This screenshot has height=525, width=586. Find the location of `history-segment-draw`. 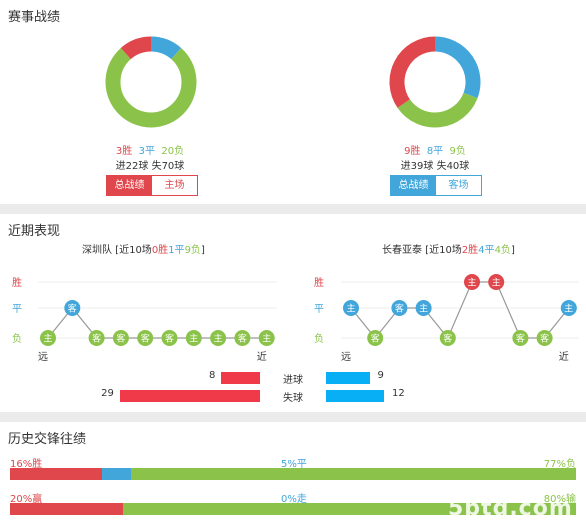

history-segment-draw is located at coordinates (117, 474).